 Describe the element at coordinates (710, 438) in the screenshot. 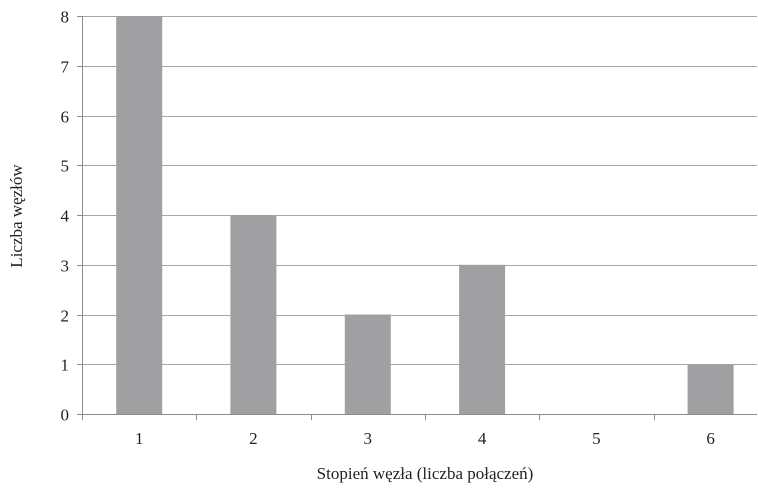

I see `x-tick-label-6: 6` at that location.